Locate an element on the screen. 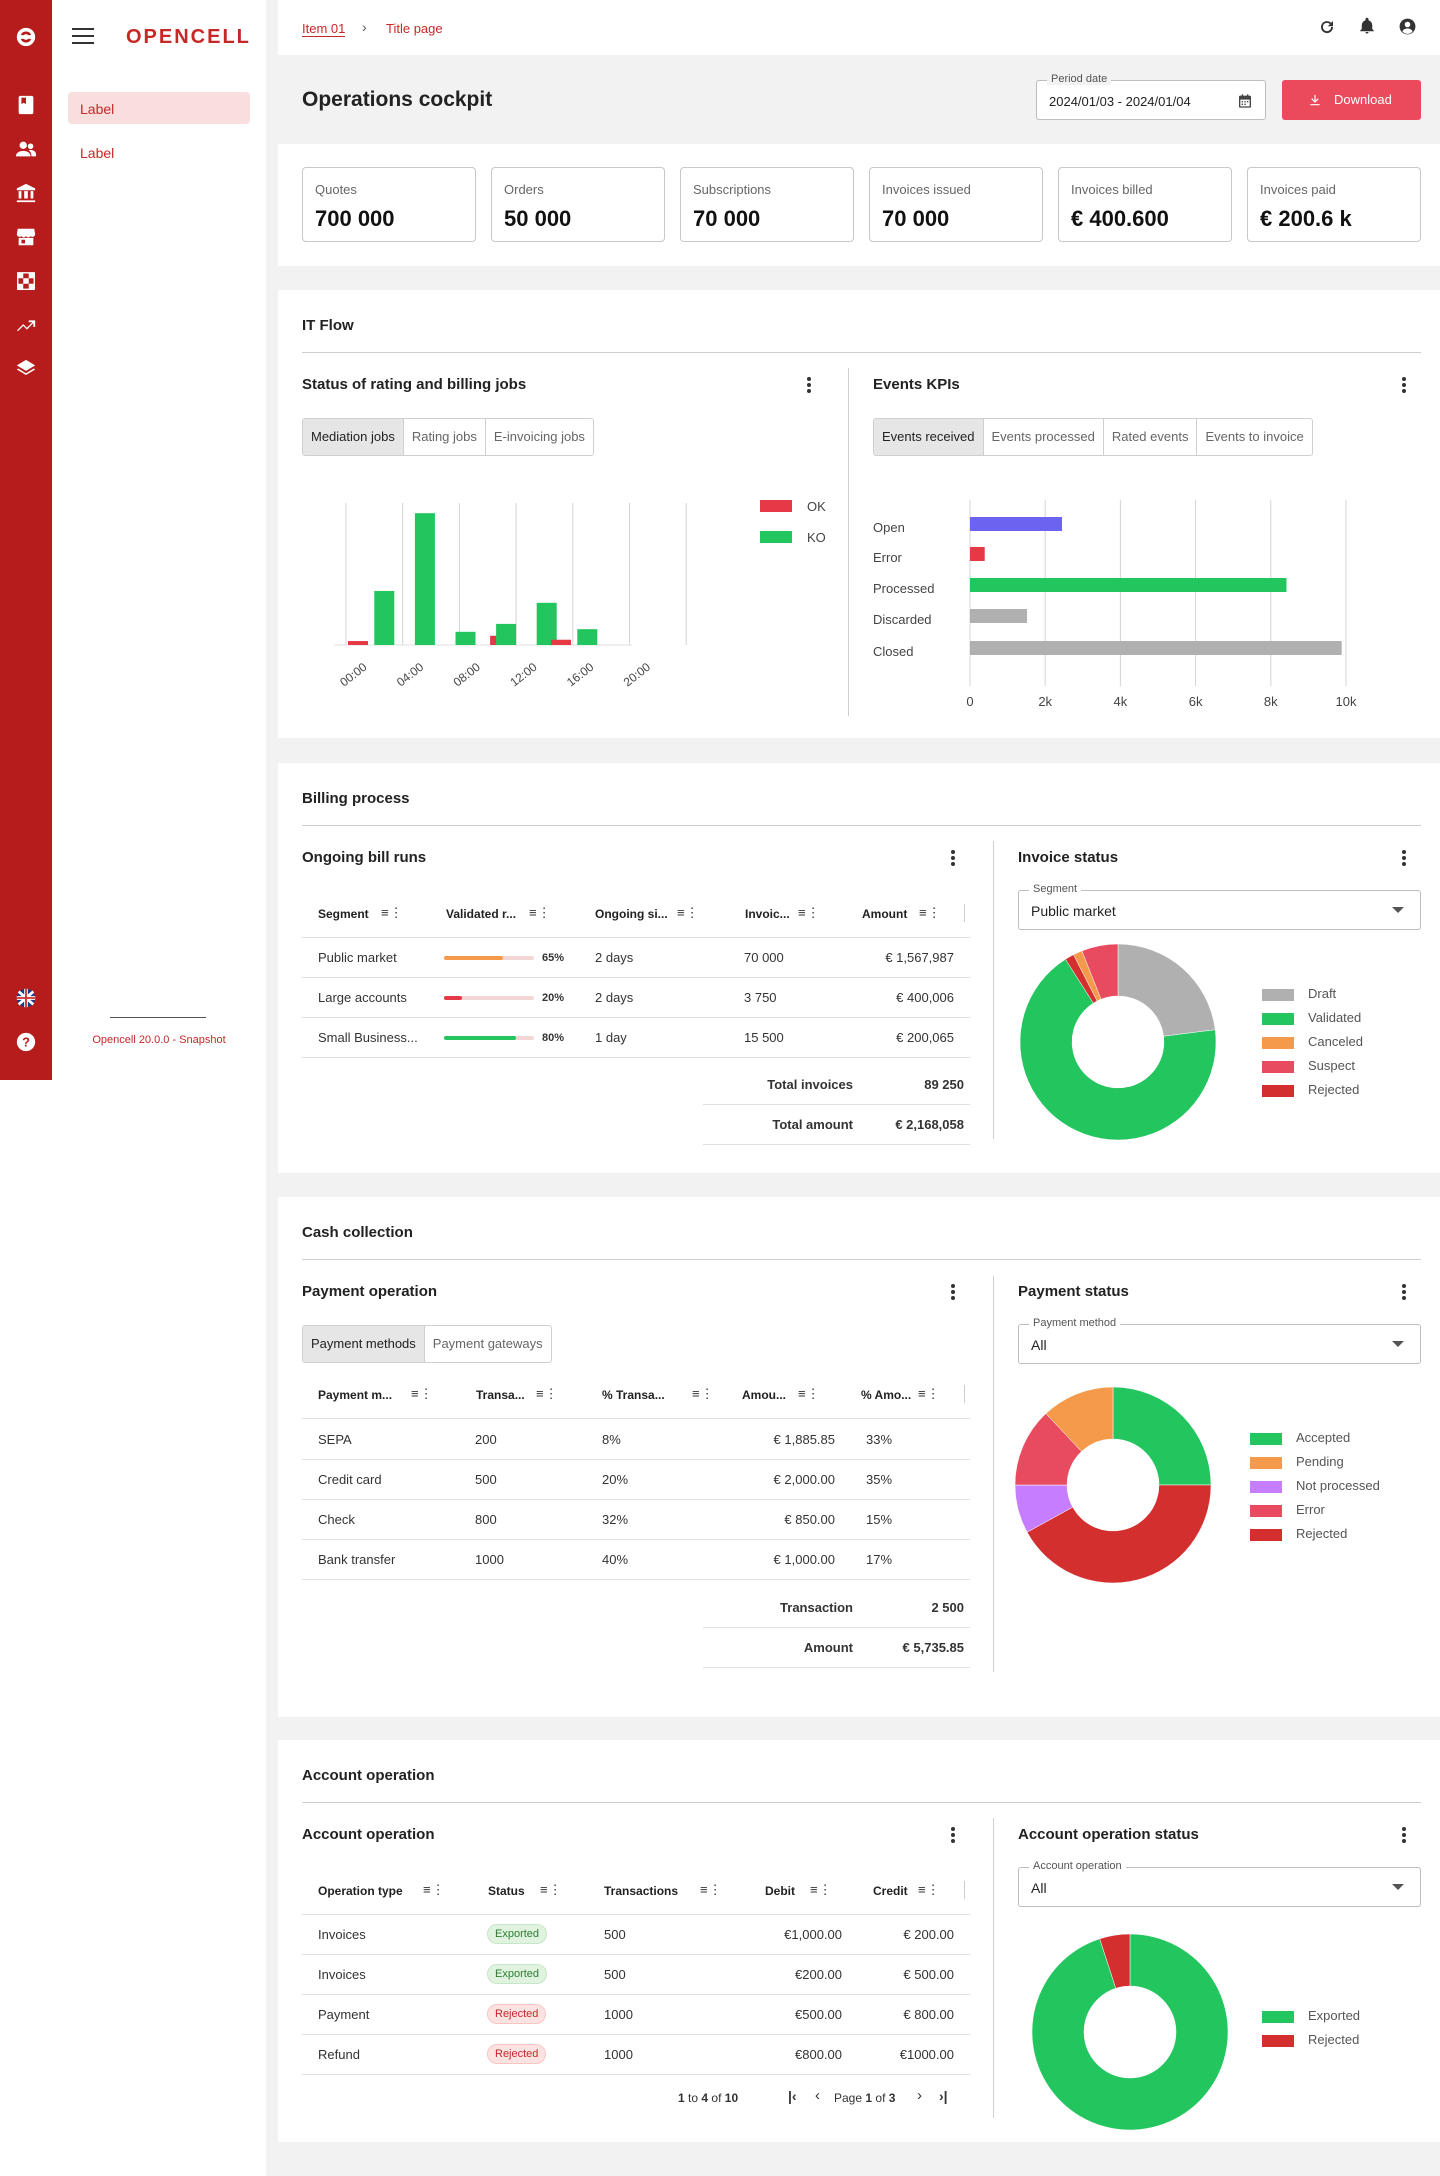 Image resolution: width=1440 pixels, height=2176 pixels. next-page-icon: › is located at coordinates (919, 2095).